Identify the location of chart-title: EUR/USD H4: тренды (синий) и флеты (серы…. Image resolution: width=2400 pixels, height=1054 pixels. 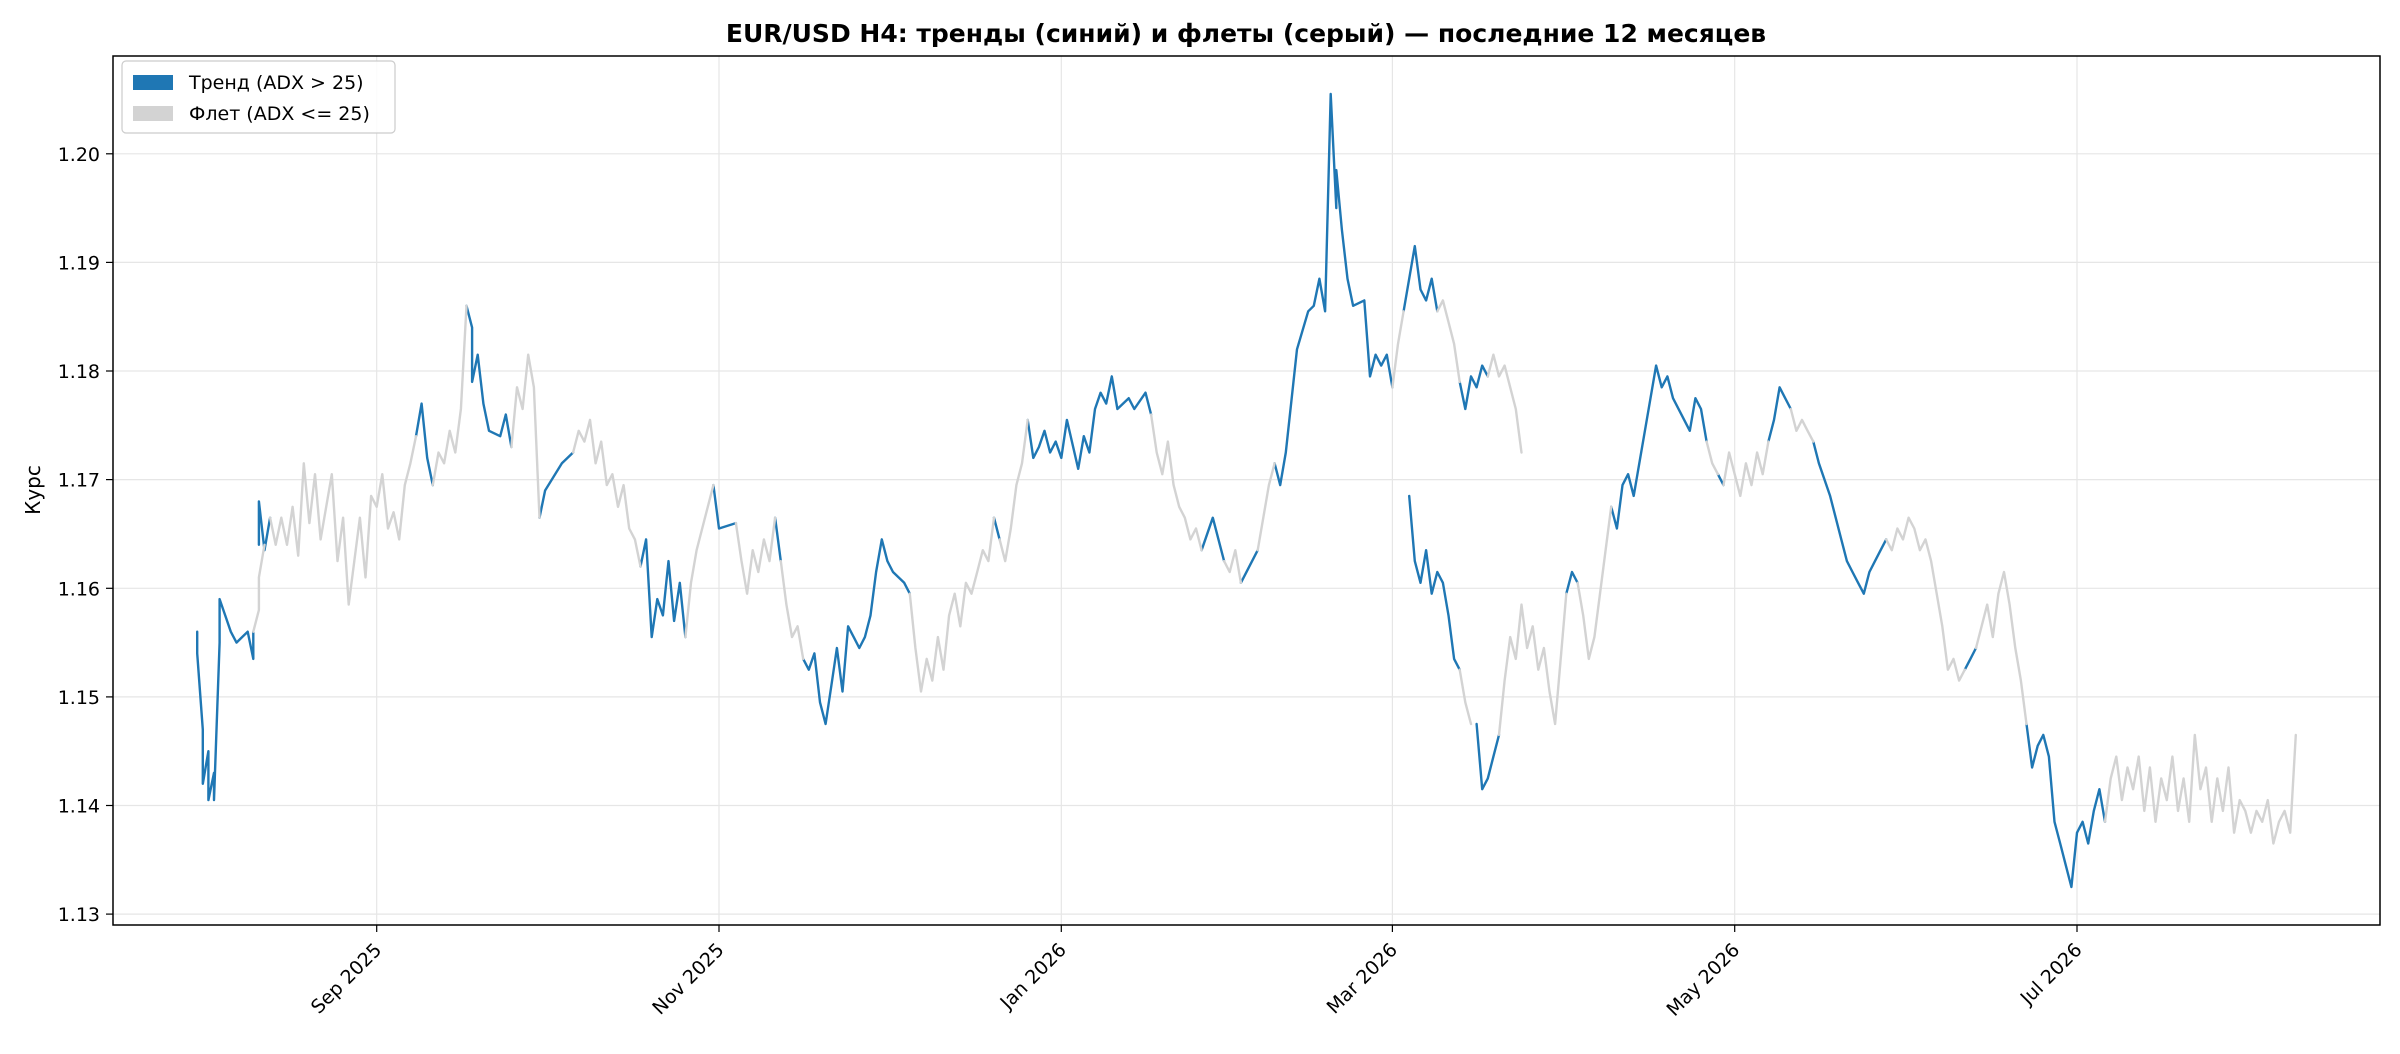
(1246, 33).